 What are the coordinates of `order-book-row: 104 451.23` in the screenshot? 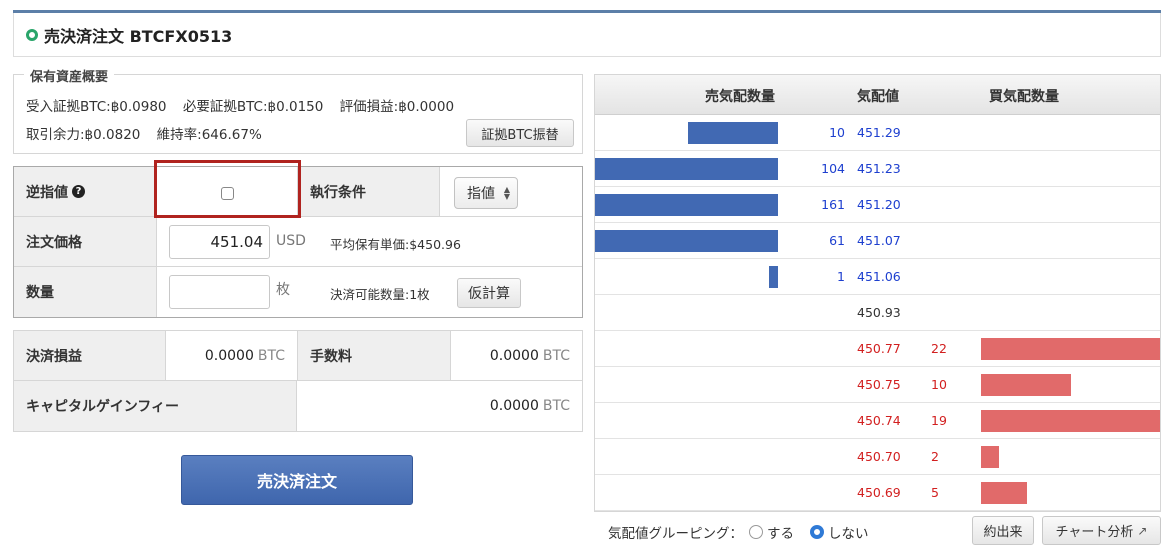 It's located at (877, 169).